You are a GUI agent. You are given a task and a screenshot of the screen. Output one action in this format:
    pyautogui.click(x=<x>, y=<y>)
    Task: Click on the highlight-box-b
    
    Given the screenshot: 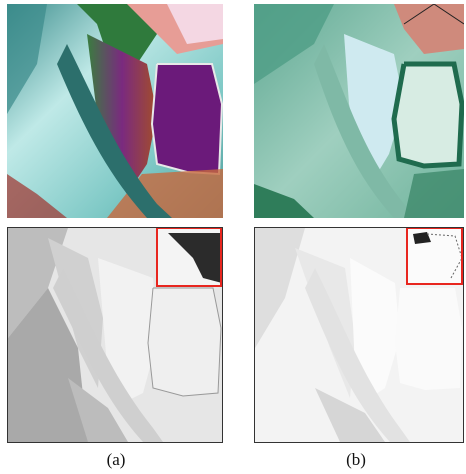 What is the action you would take?
    pyautogui.click(x=434, y=256)
    